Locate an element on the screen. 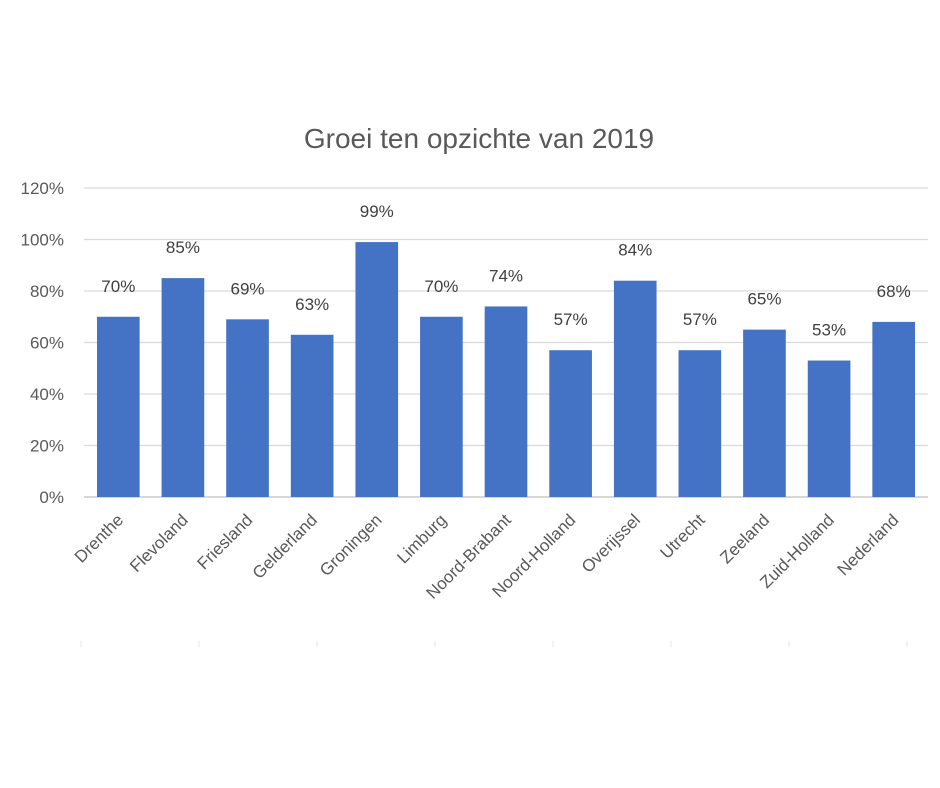 This screenshot has width=940, height=788. data-label: 84% is located at coordinates (635, 250).